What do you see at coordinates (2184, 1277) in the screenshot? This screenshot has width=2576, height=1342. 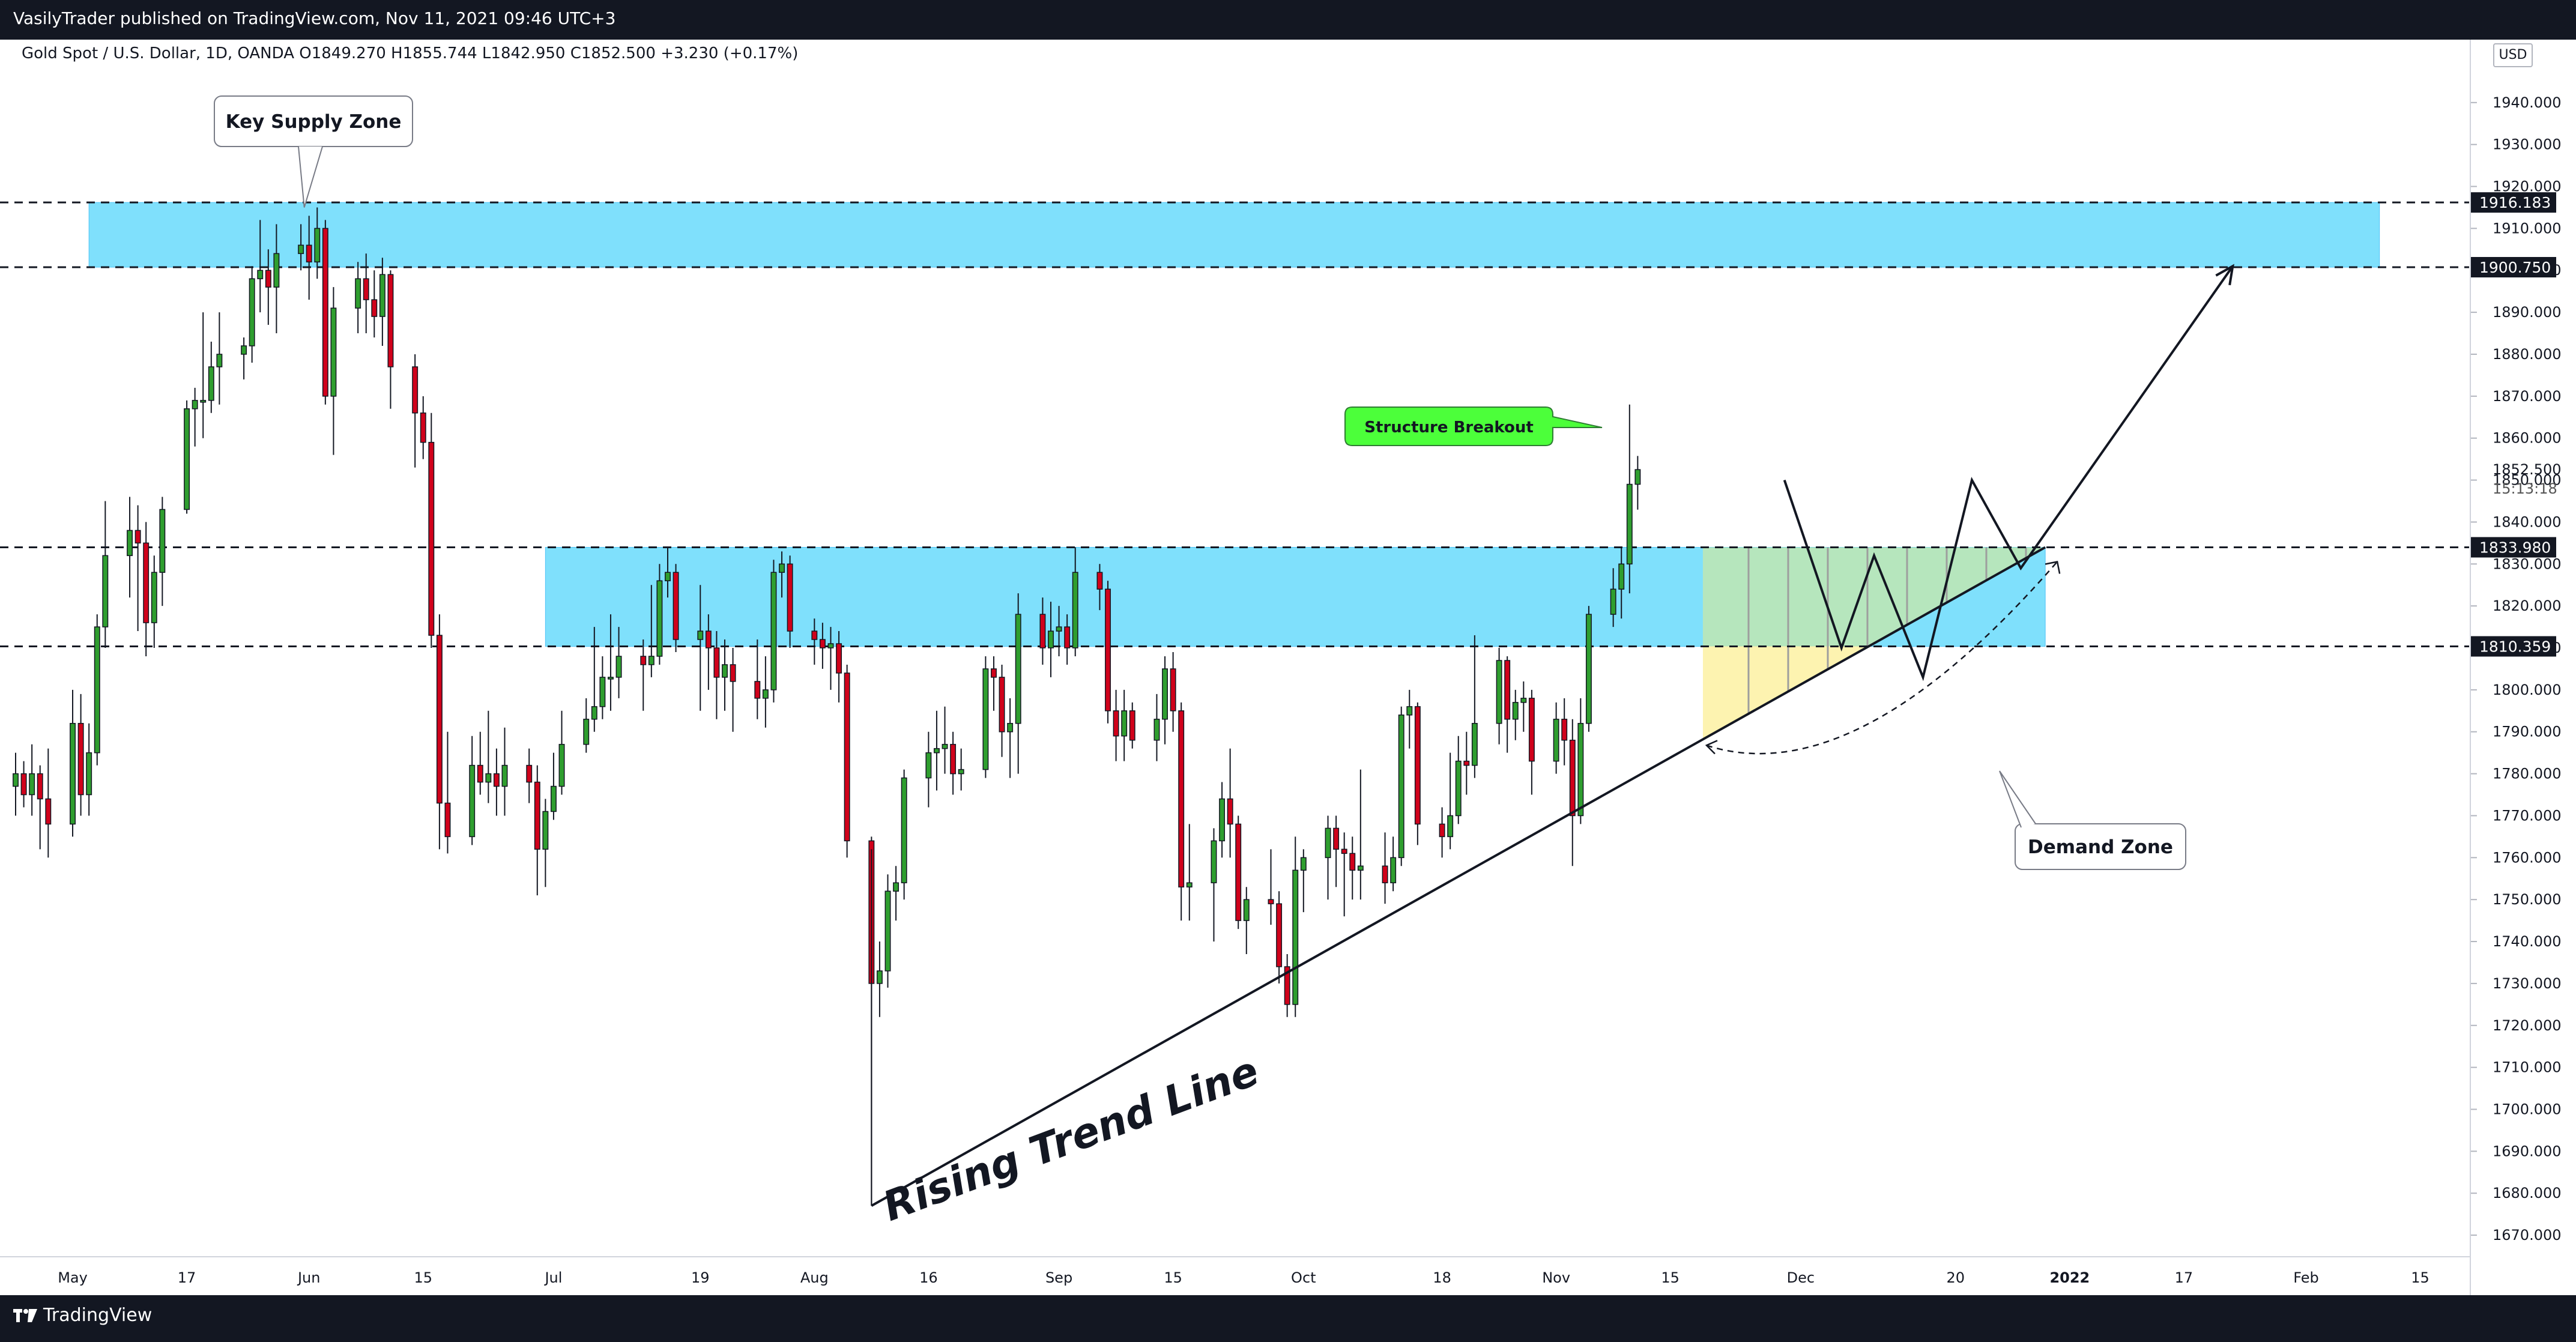 I see `time-axis-tick: 17` at bounding box center [2184, 1277].